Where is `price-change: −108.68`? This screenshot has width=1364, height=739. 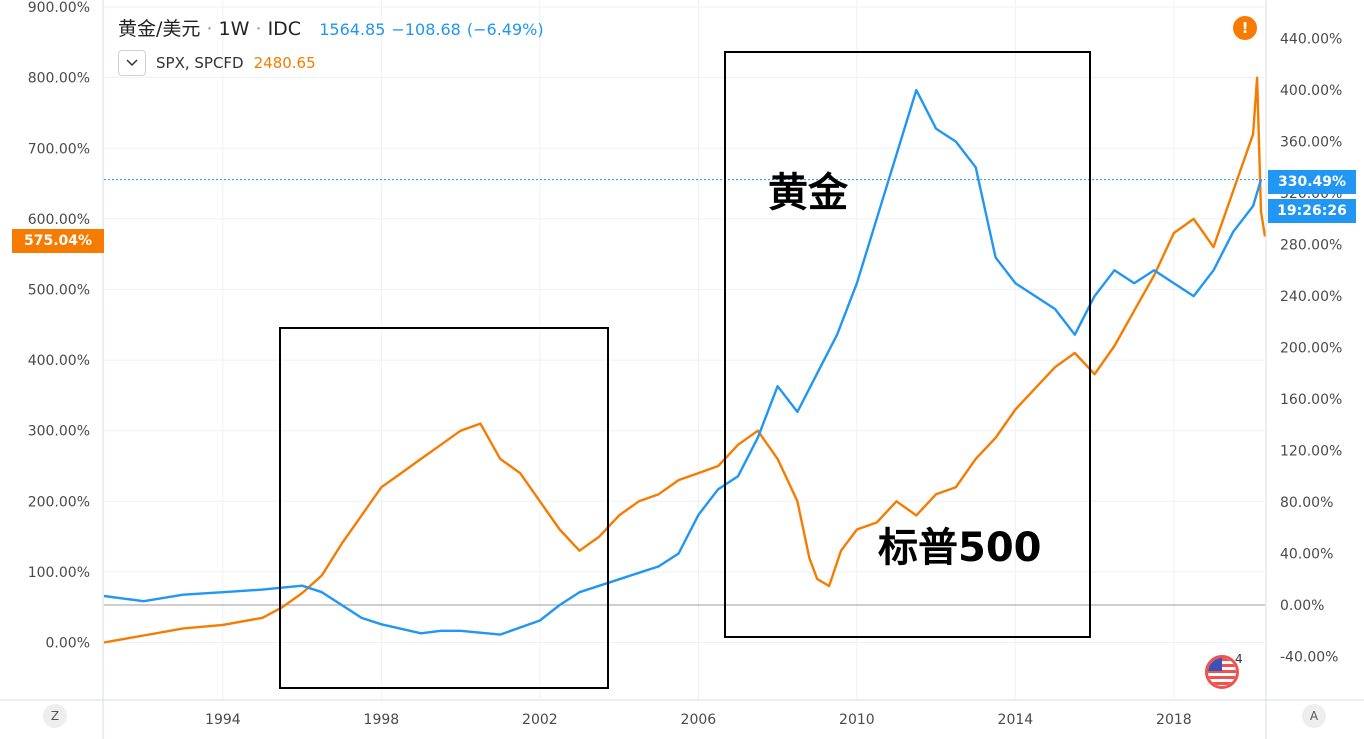
price-change: −108.68 is located at coordinates (426, 29).